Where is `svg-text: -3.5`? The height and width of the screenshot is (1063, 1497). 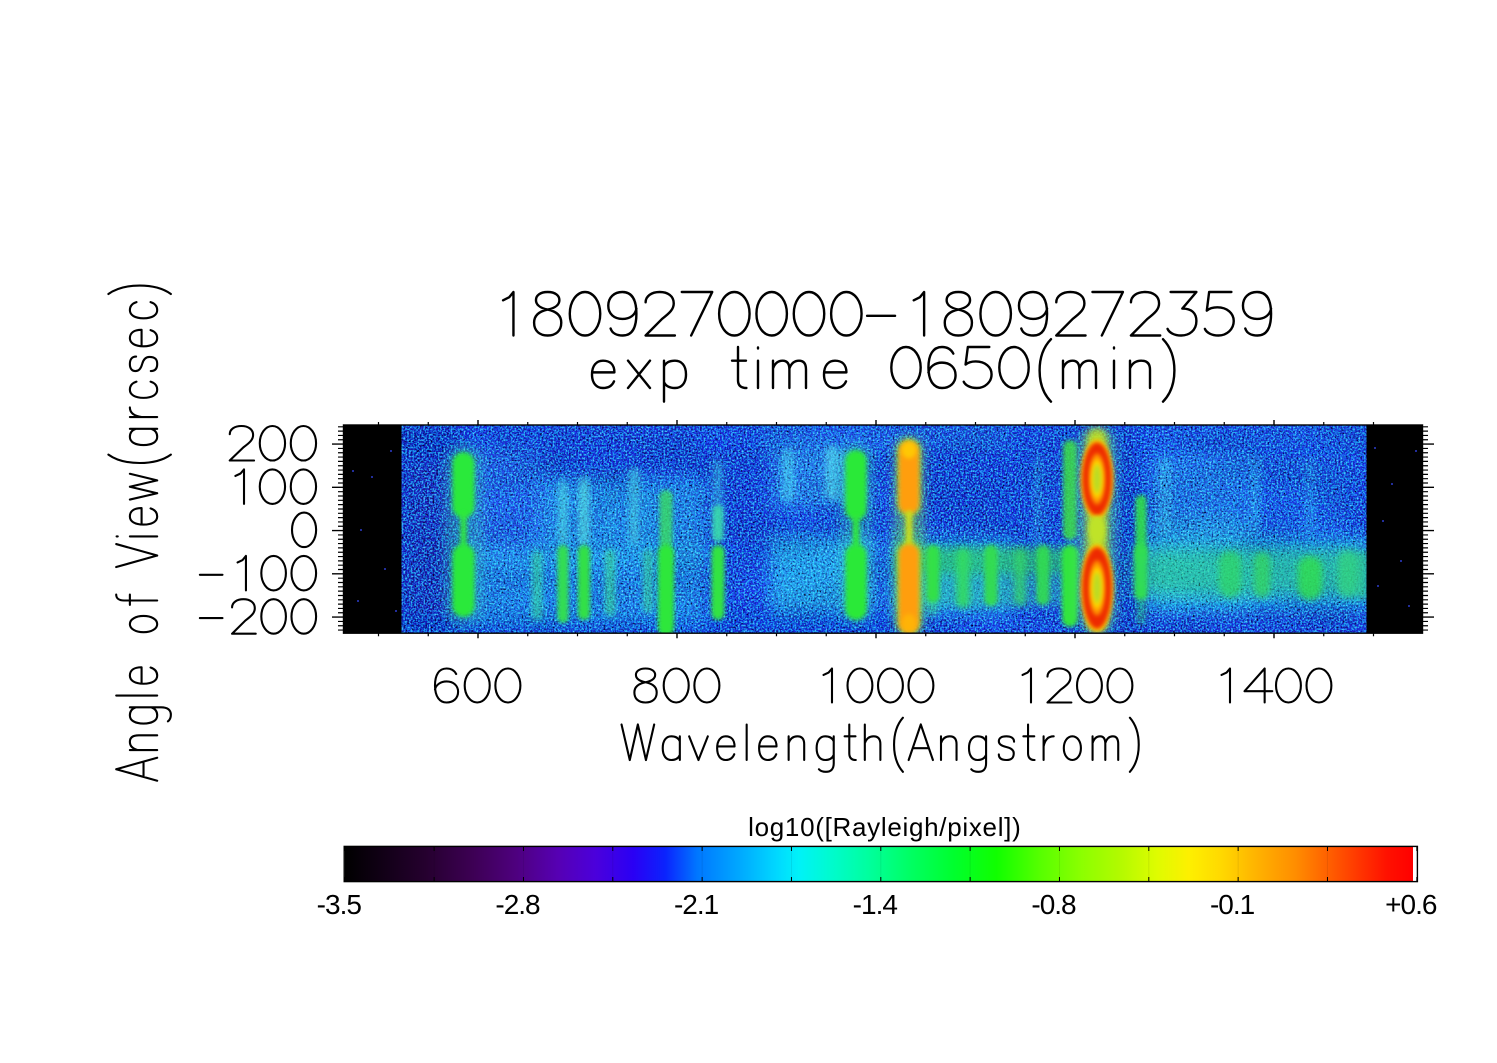
svg-text: -3.5 is located at coordinates (339, 904).